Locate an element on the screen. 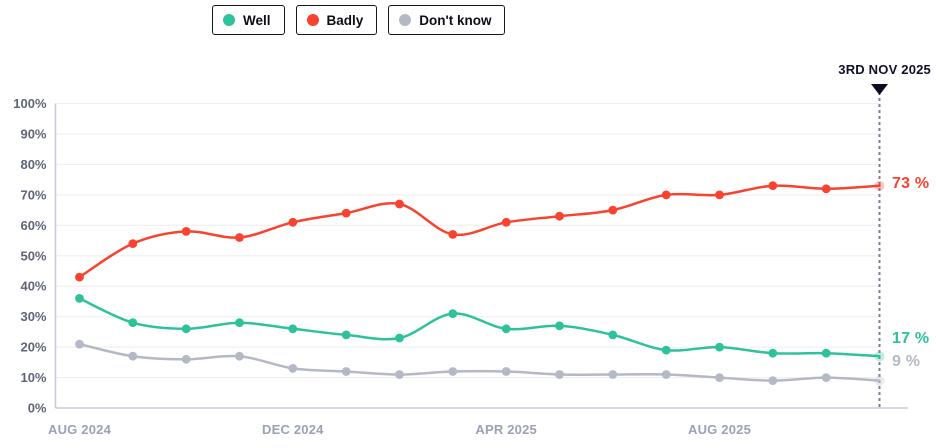 The image size is (936, 448). svg-text: 100% is located at coordinates (30, 103).